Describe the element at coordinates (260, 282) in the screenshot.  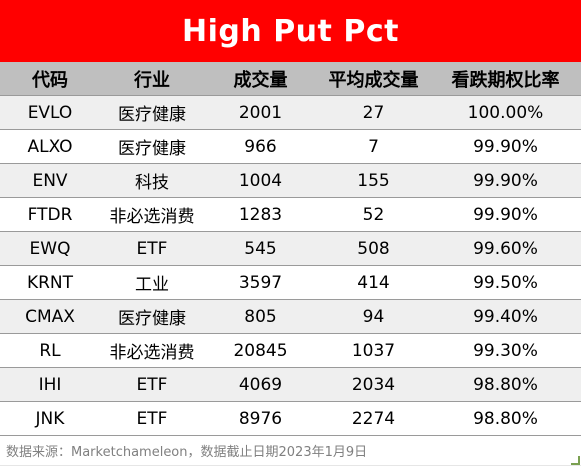
I see `cell-volume: 3597` at that location.